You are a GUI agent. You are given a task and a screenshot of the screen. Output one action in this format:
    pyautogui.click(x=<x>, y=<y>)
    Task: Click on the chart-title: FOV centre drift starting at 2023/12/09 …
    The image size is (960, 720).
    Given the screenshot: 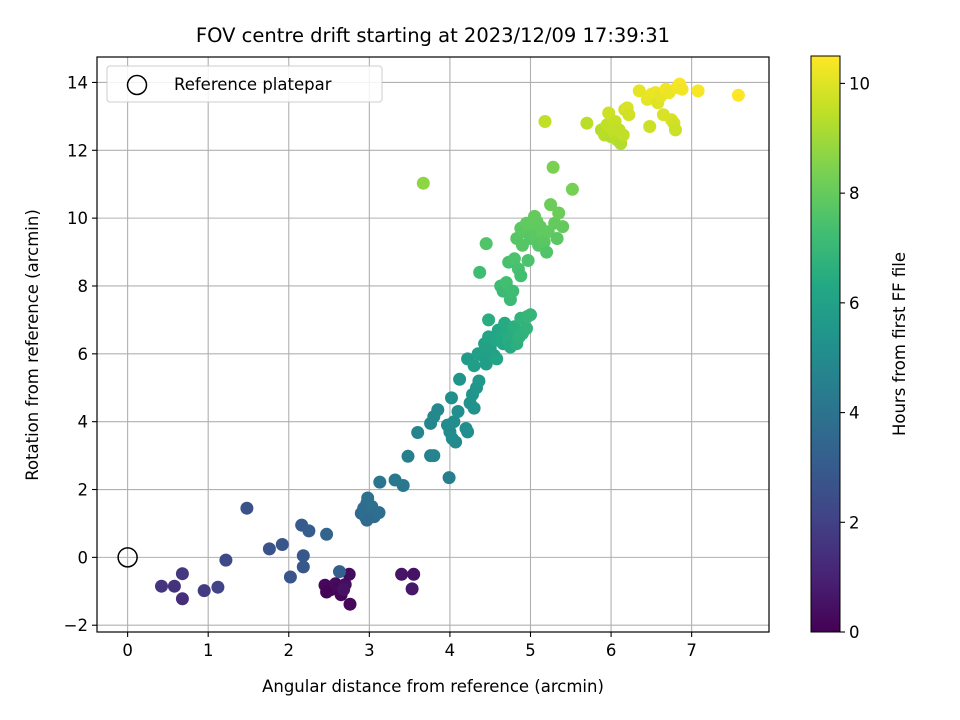 What is the action you would take?
    pyautogui.click(x=433, y=35)
    